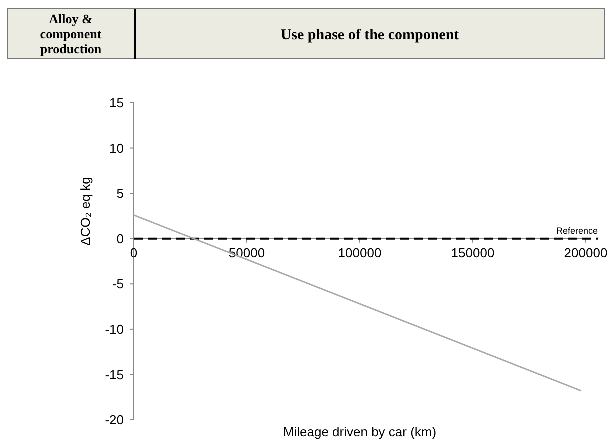 The height and width of the screenshot is (439, 612). What do you see at coordinates (586, 252) in the screenshot?
I see `x-tick-label: 200000` at bounding box center [586, 252].